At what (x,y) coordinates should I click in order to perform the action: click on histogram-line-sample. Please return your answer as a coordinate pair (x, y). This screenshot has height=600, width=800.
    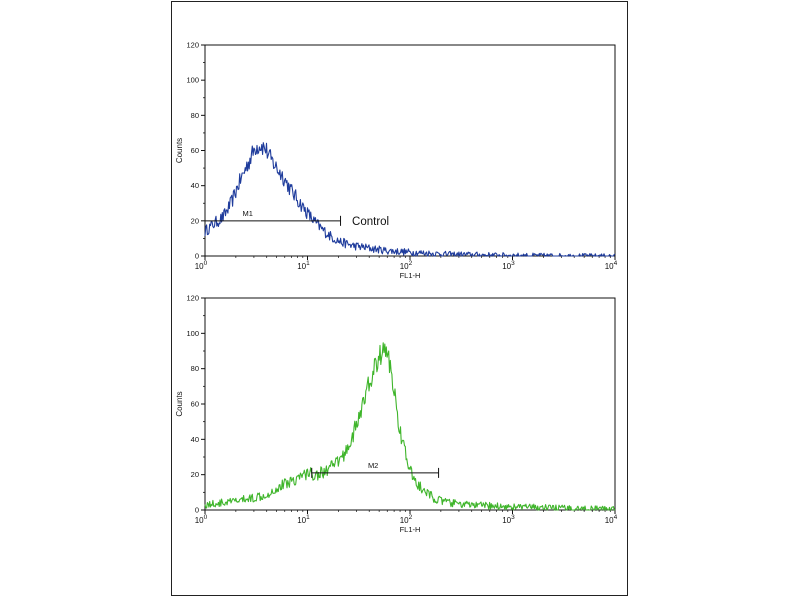
    Looking at the image, I should click on (410, 426).